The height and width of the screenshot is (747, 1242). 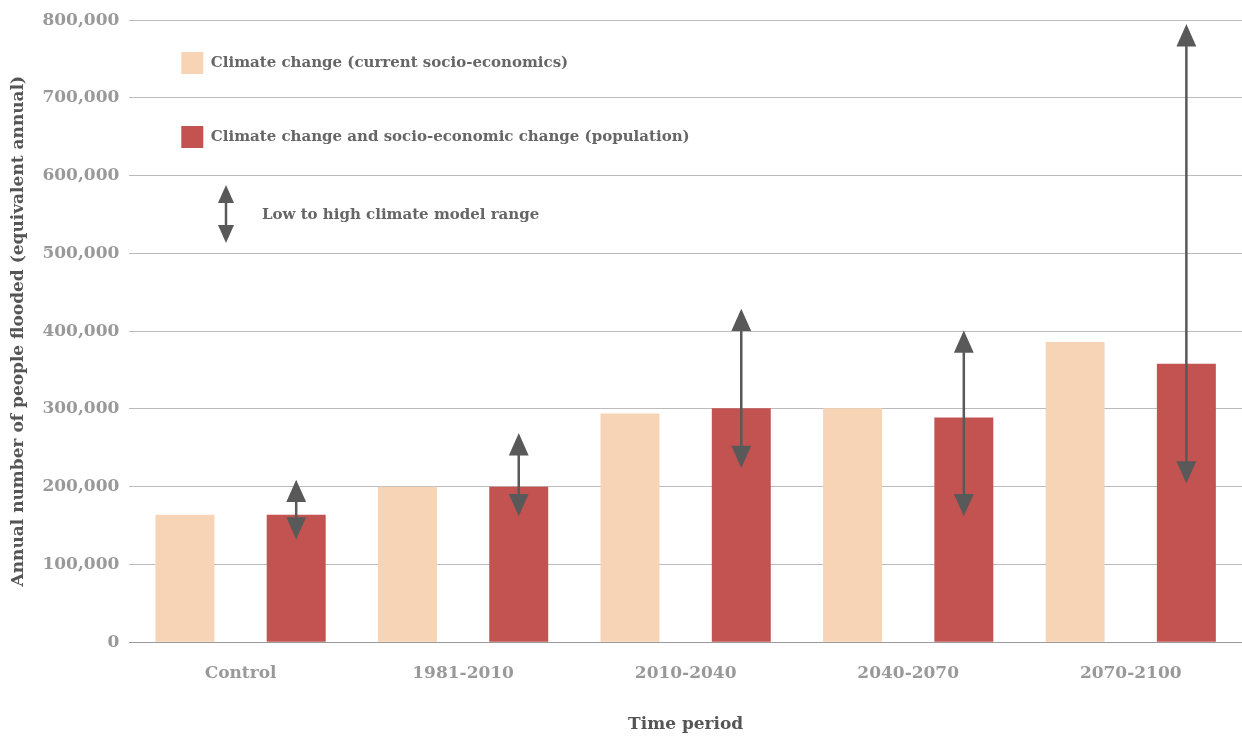 What do you see at coordinates (81, 18) in the screenshot?
I see `y-tick-label: 800,000` at bounding box center [81, 18].